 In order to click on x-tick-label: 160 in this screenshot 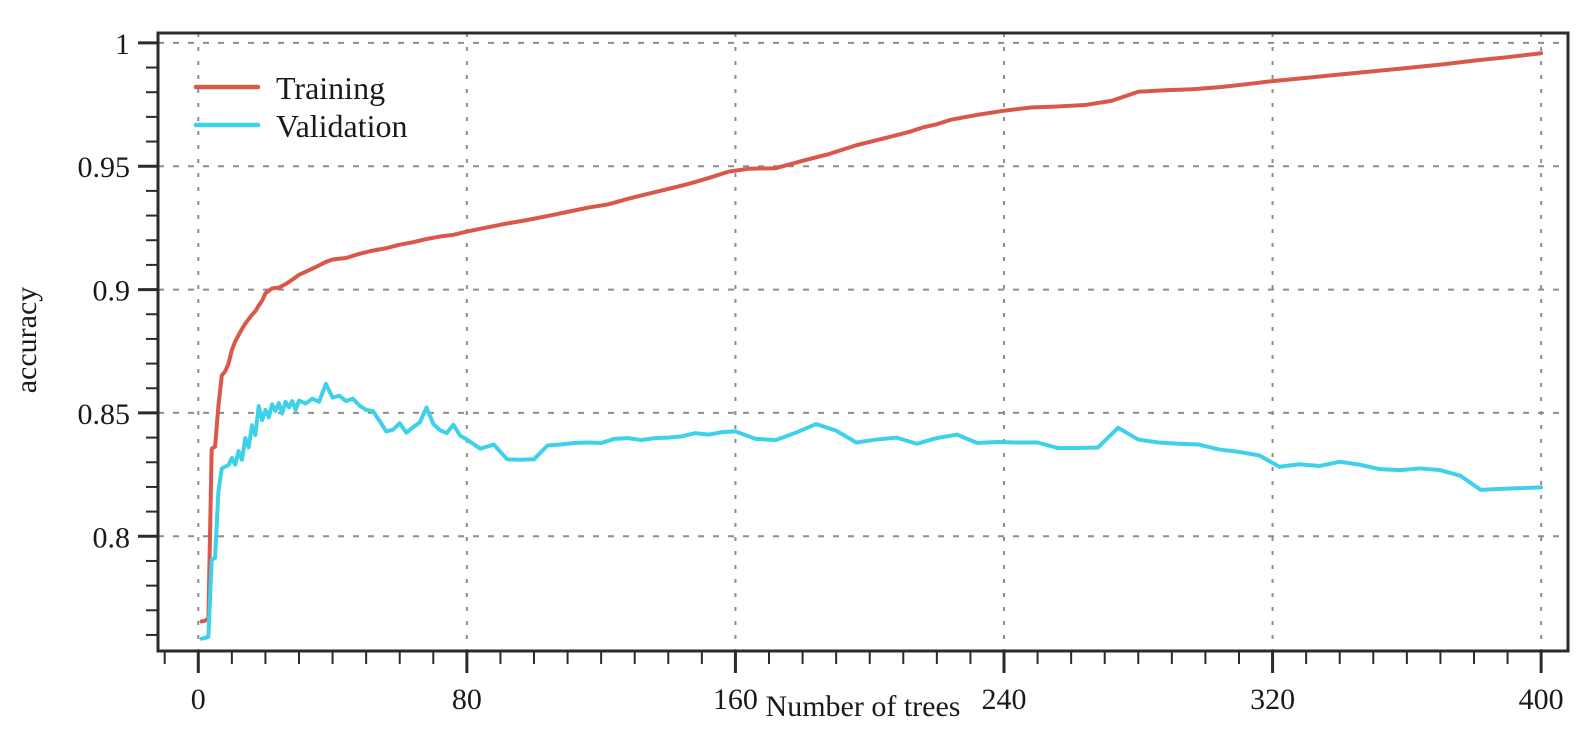, I will do `click(735, 699)`.